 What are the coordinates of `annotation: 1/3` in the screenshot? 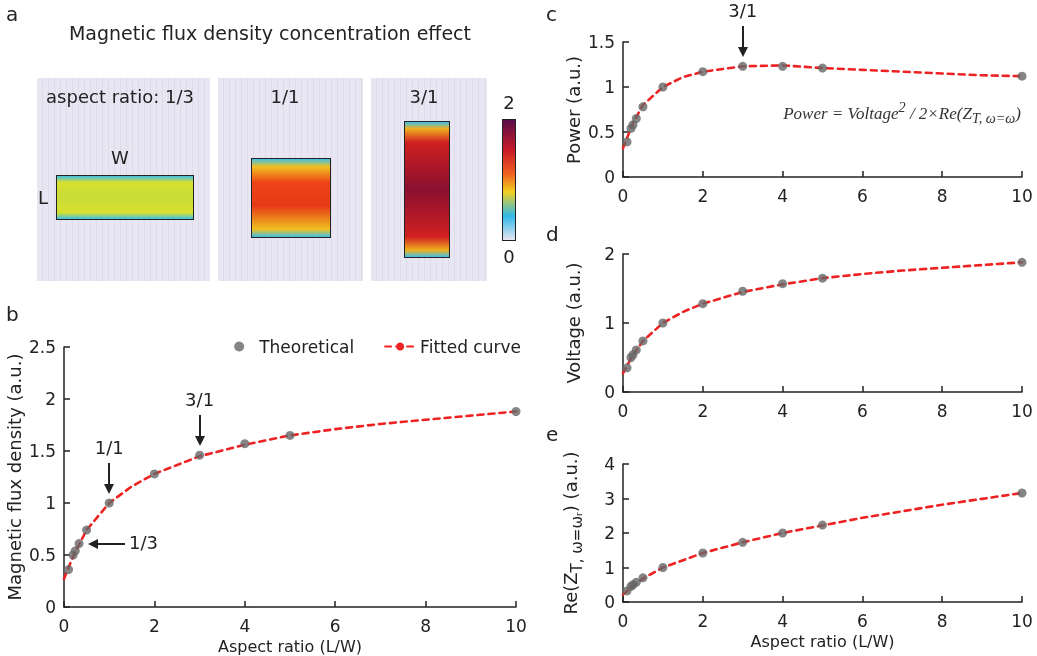 It's located at (144, 542).